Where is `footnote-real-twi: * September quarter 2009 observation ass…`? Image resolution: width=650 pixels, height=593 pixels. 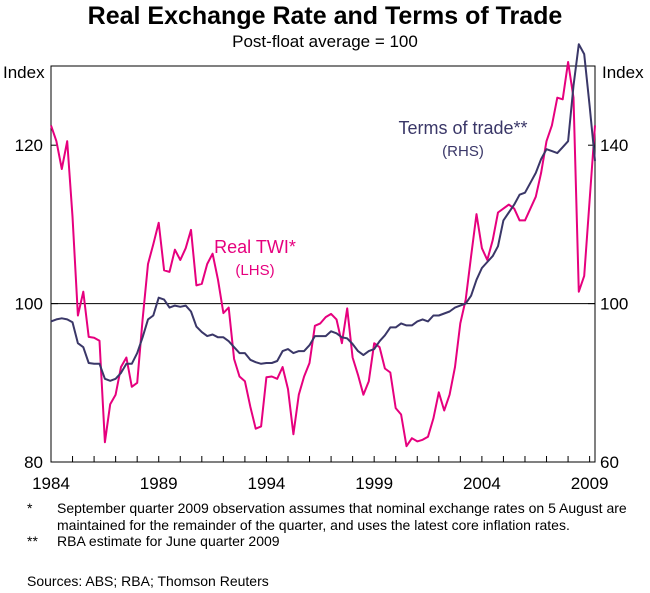 footnote-real-twi: * September quarter 2009 observation ass… is located at coordinates (327, 516).